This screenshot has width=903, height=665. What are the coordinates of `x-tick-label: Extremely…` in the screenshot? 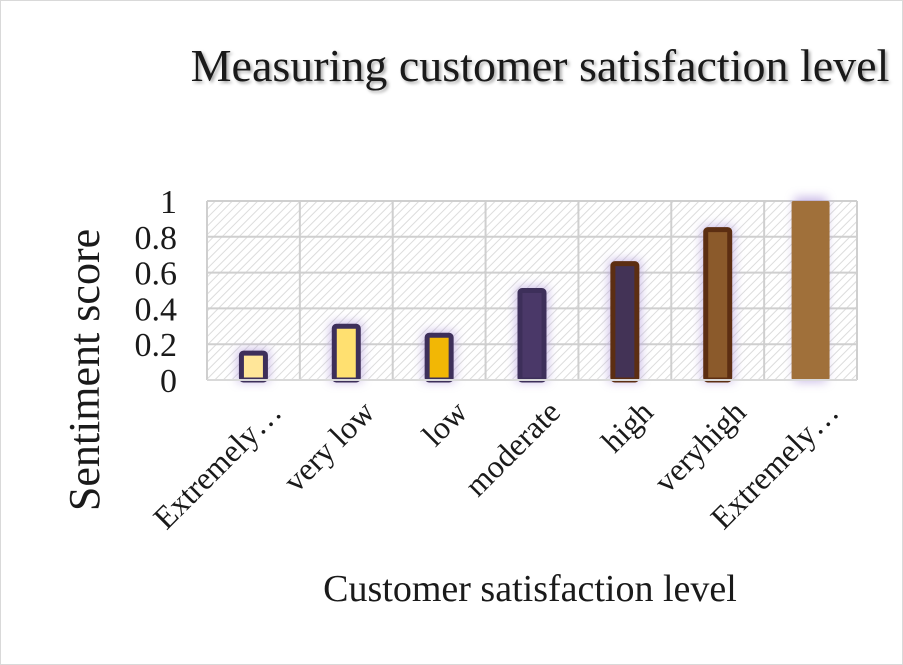 It's located at (217, 464).